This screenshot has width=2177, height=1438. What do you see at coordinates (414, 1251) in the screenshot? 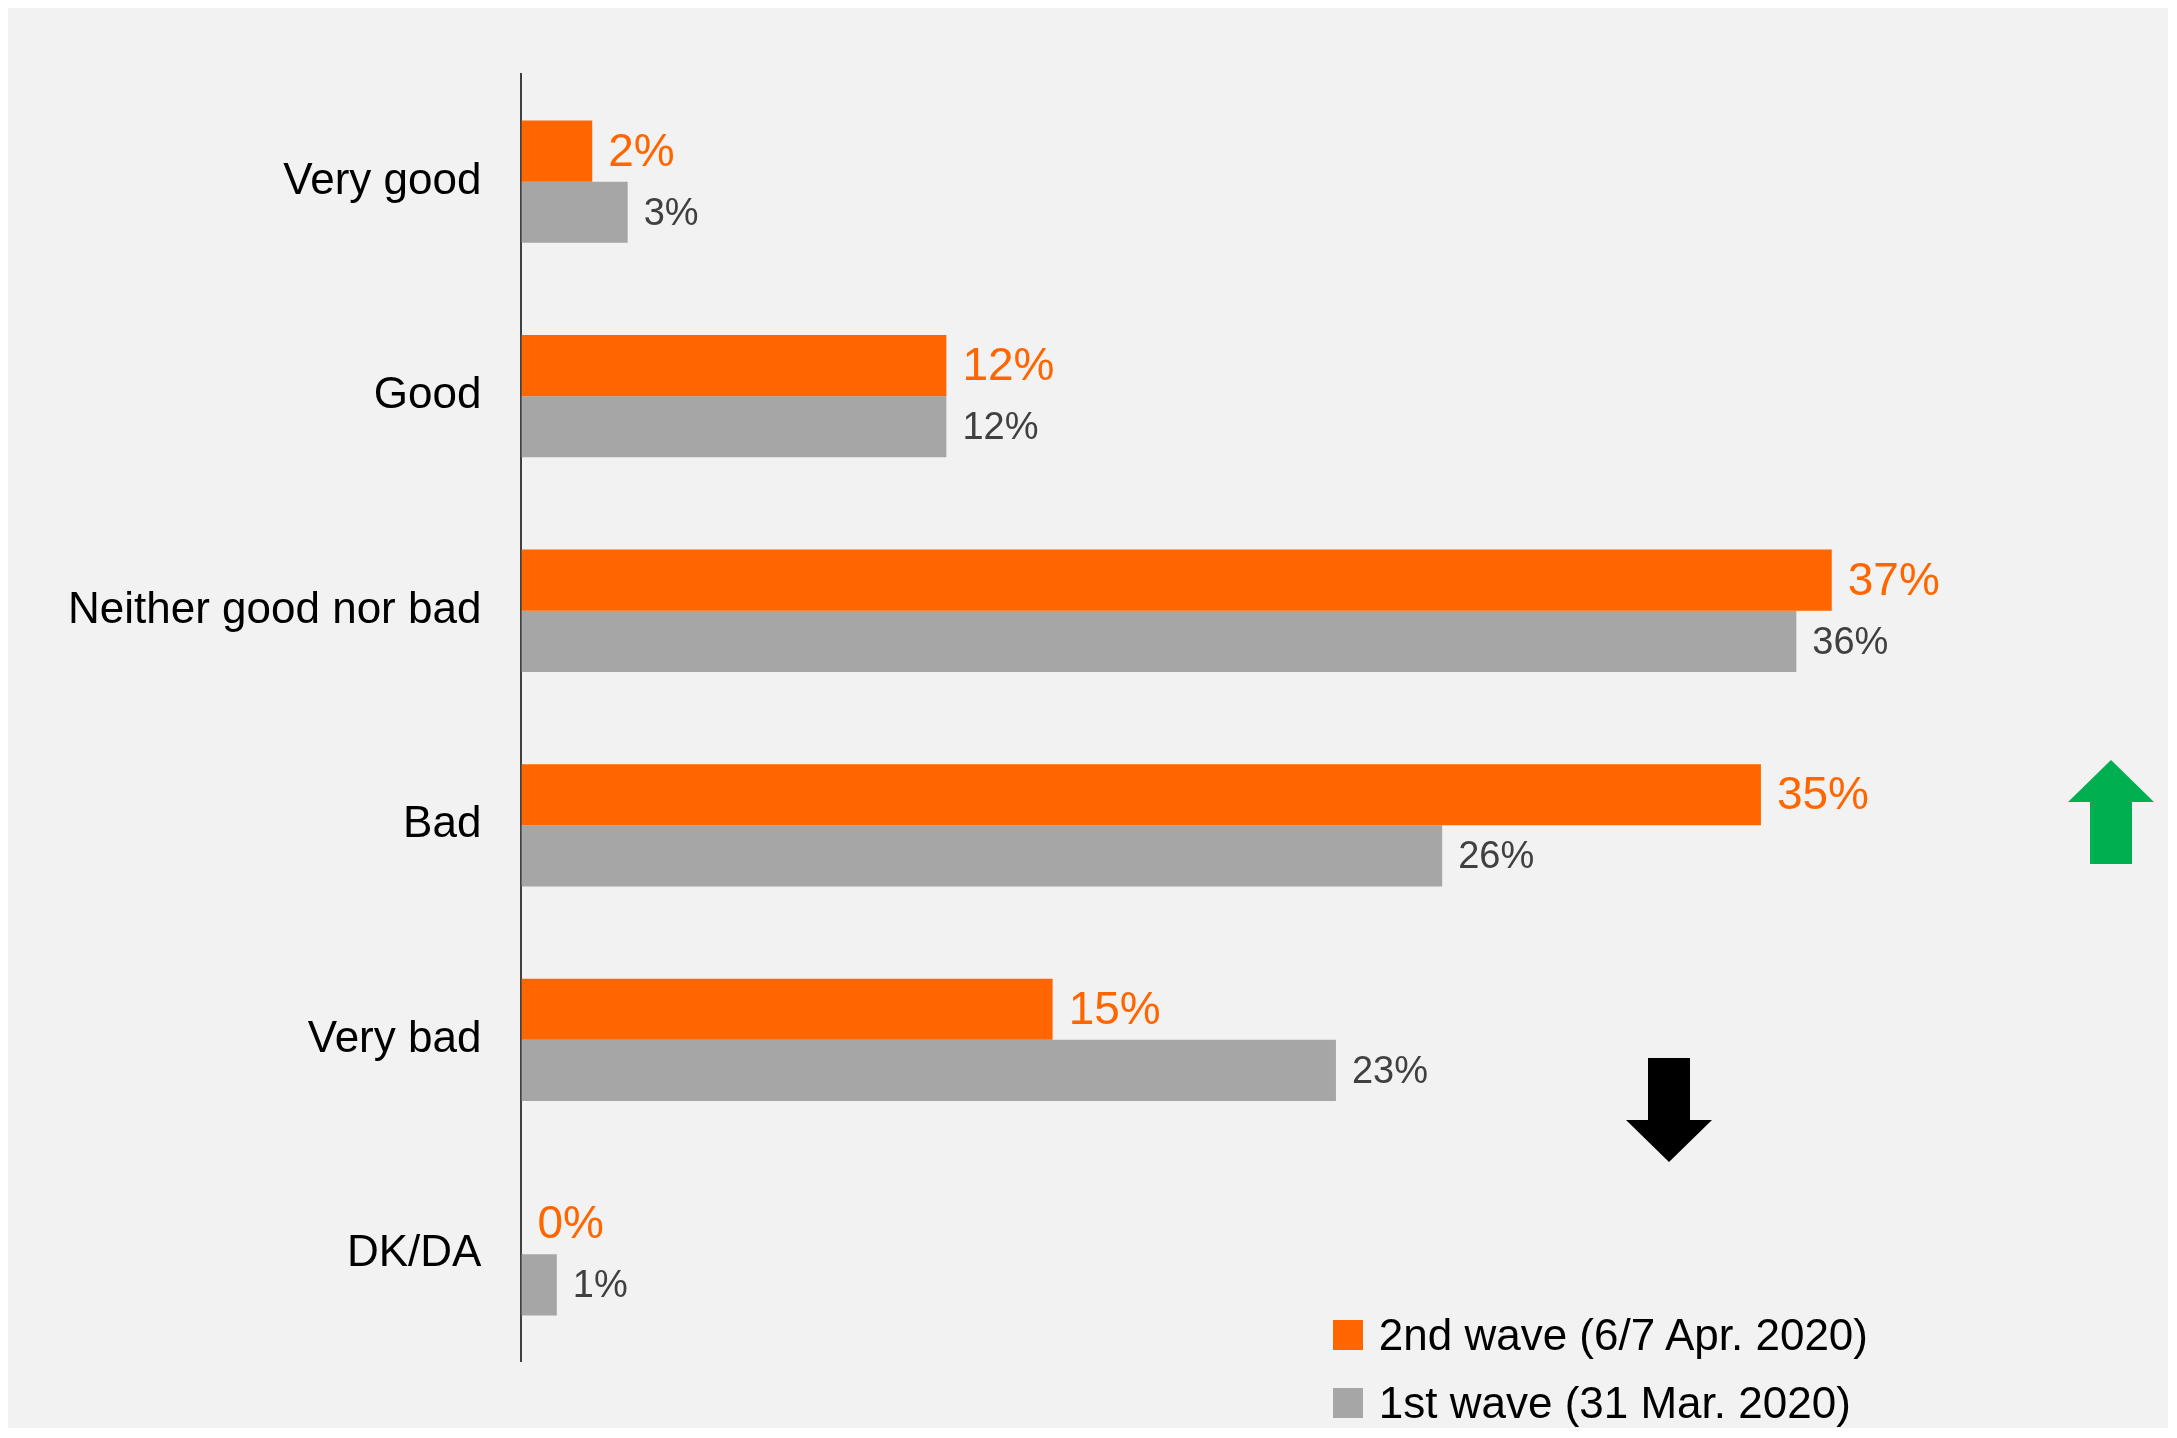
I see `y-tick-label: DK/DA` at bounding box center [414, 1251].